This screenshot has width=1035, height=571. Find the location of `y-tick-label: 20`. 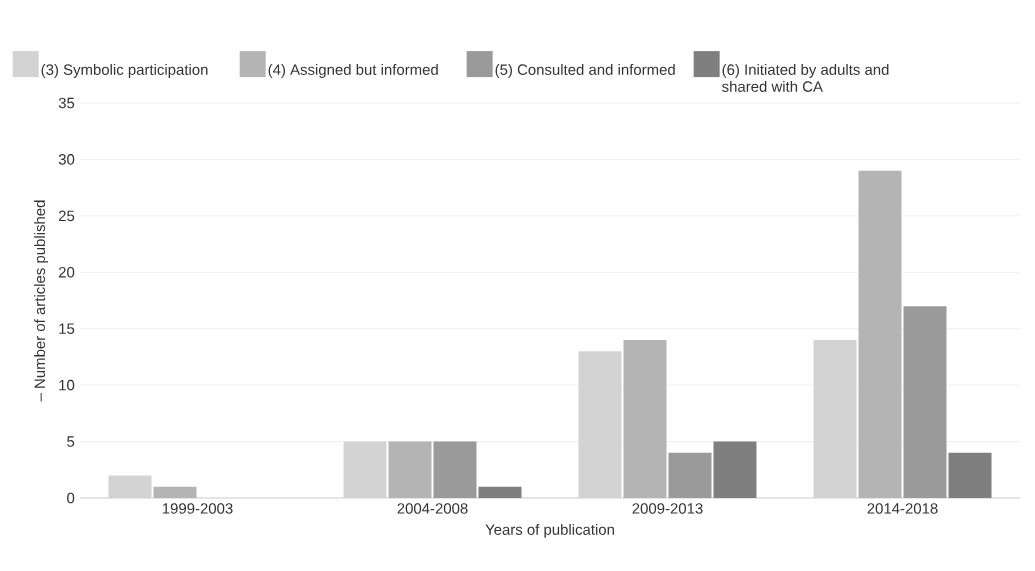

y-tick-label: 20 is located at coordinates (66, 272).